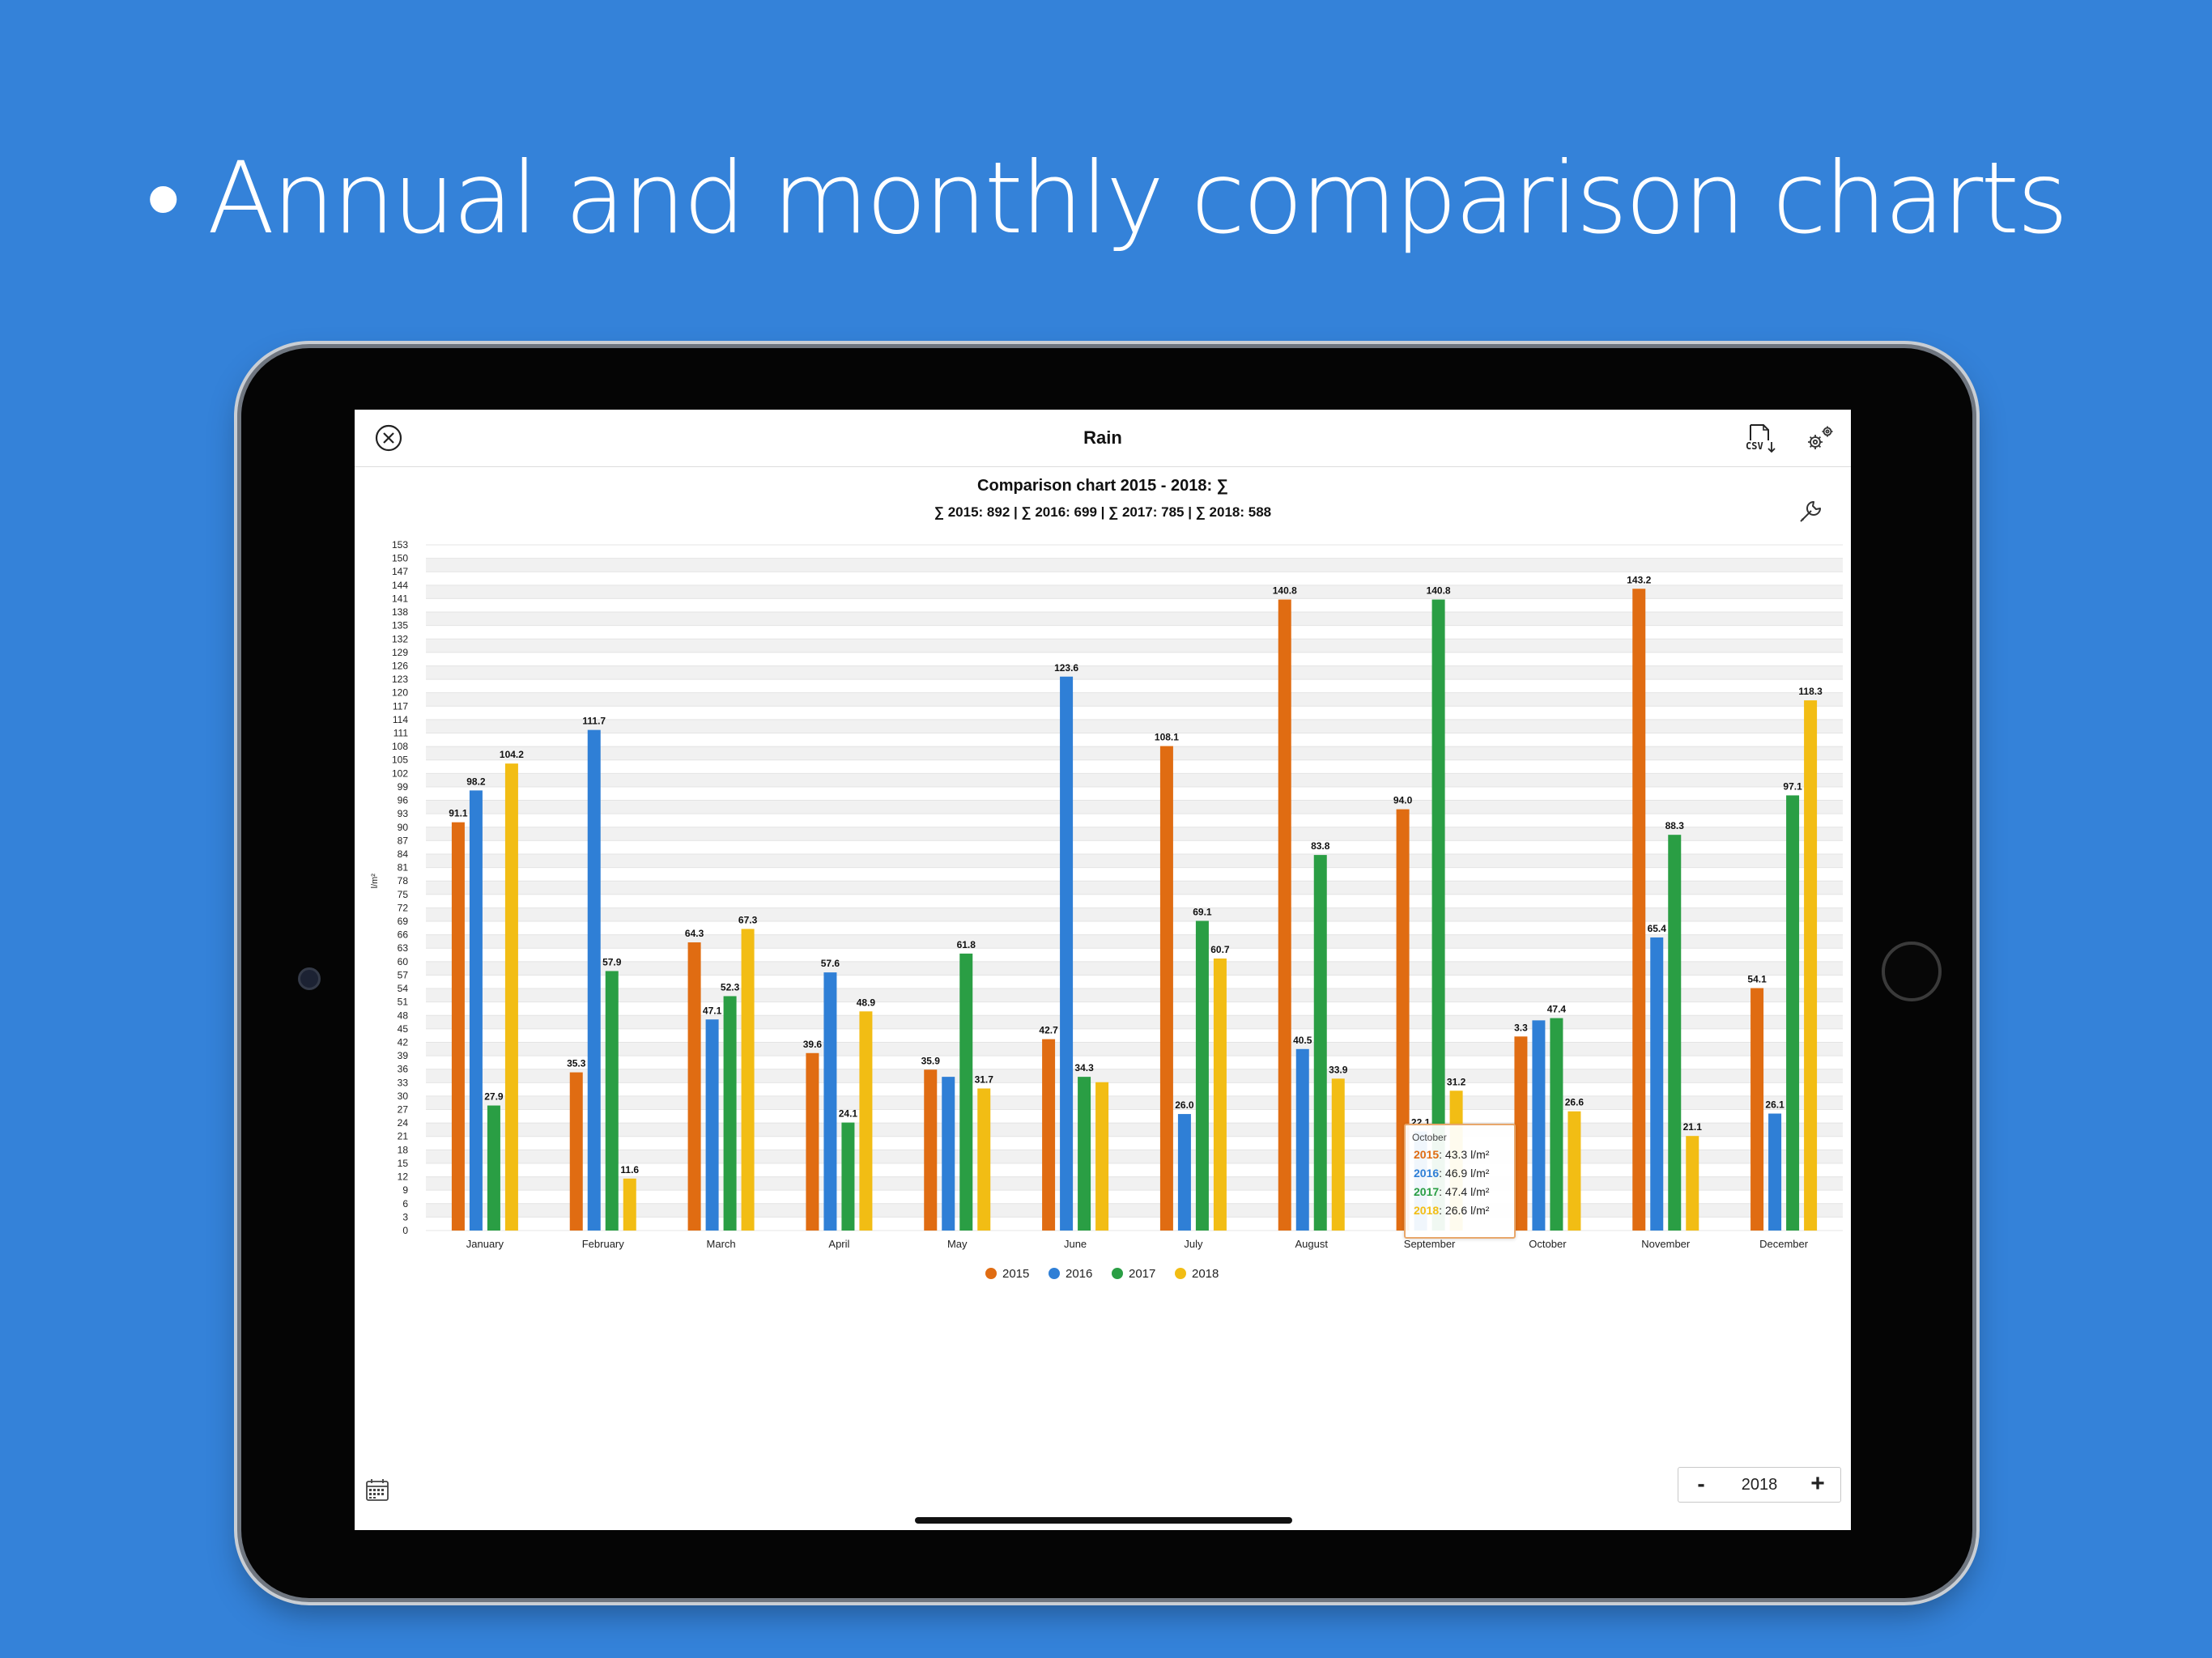 Image resolution: width=2212 pixels, height=1658 pixels. I want to click on calendar-icon, so click(377, 1490).